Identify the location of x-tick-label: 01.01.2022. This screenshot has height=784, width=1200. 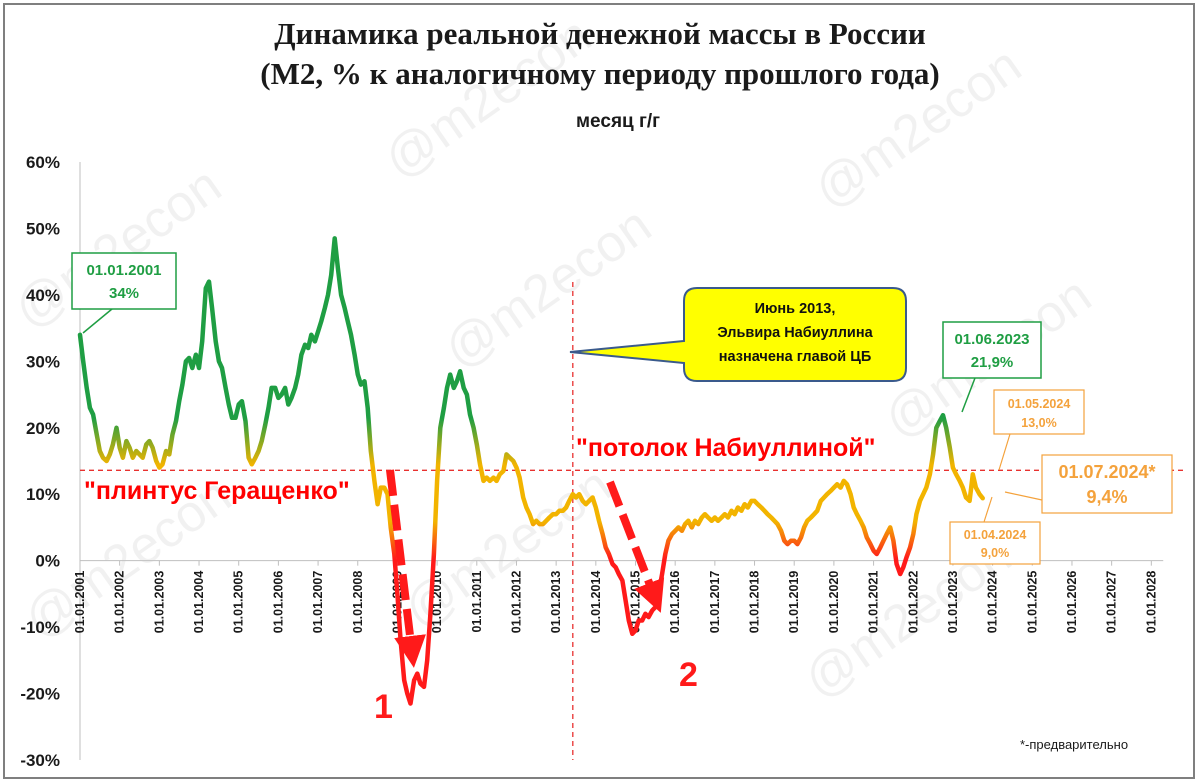
(913, 602).